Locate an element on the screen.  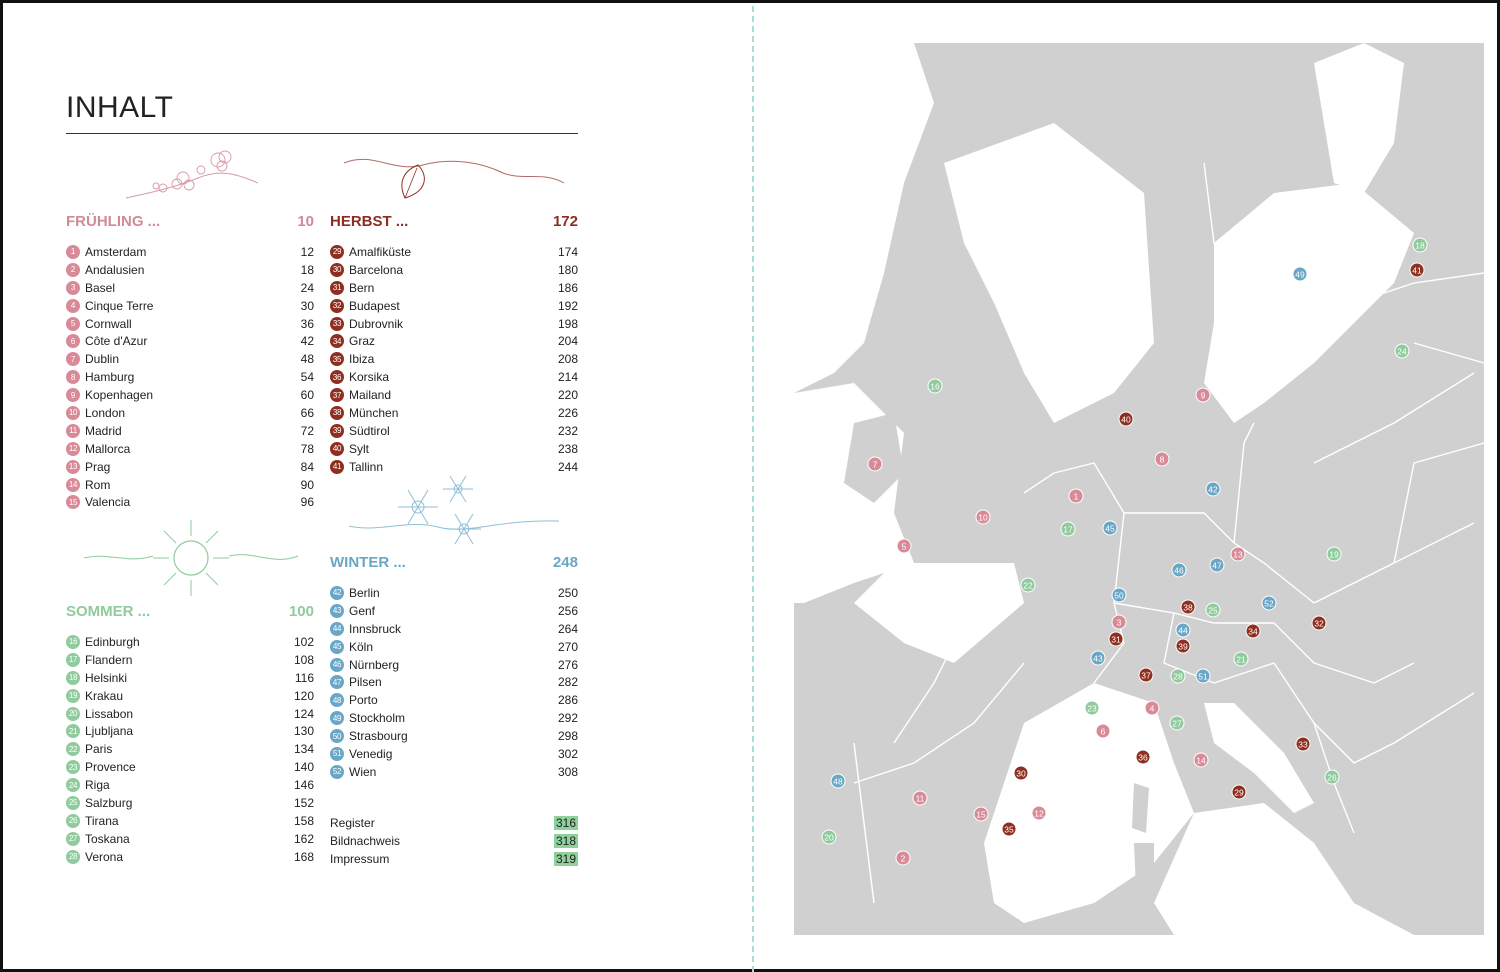
toc-entry: 46 Nürnberg 276 is located at coordinates (454, 665).